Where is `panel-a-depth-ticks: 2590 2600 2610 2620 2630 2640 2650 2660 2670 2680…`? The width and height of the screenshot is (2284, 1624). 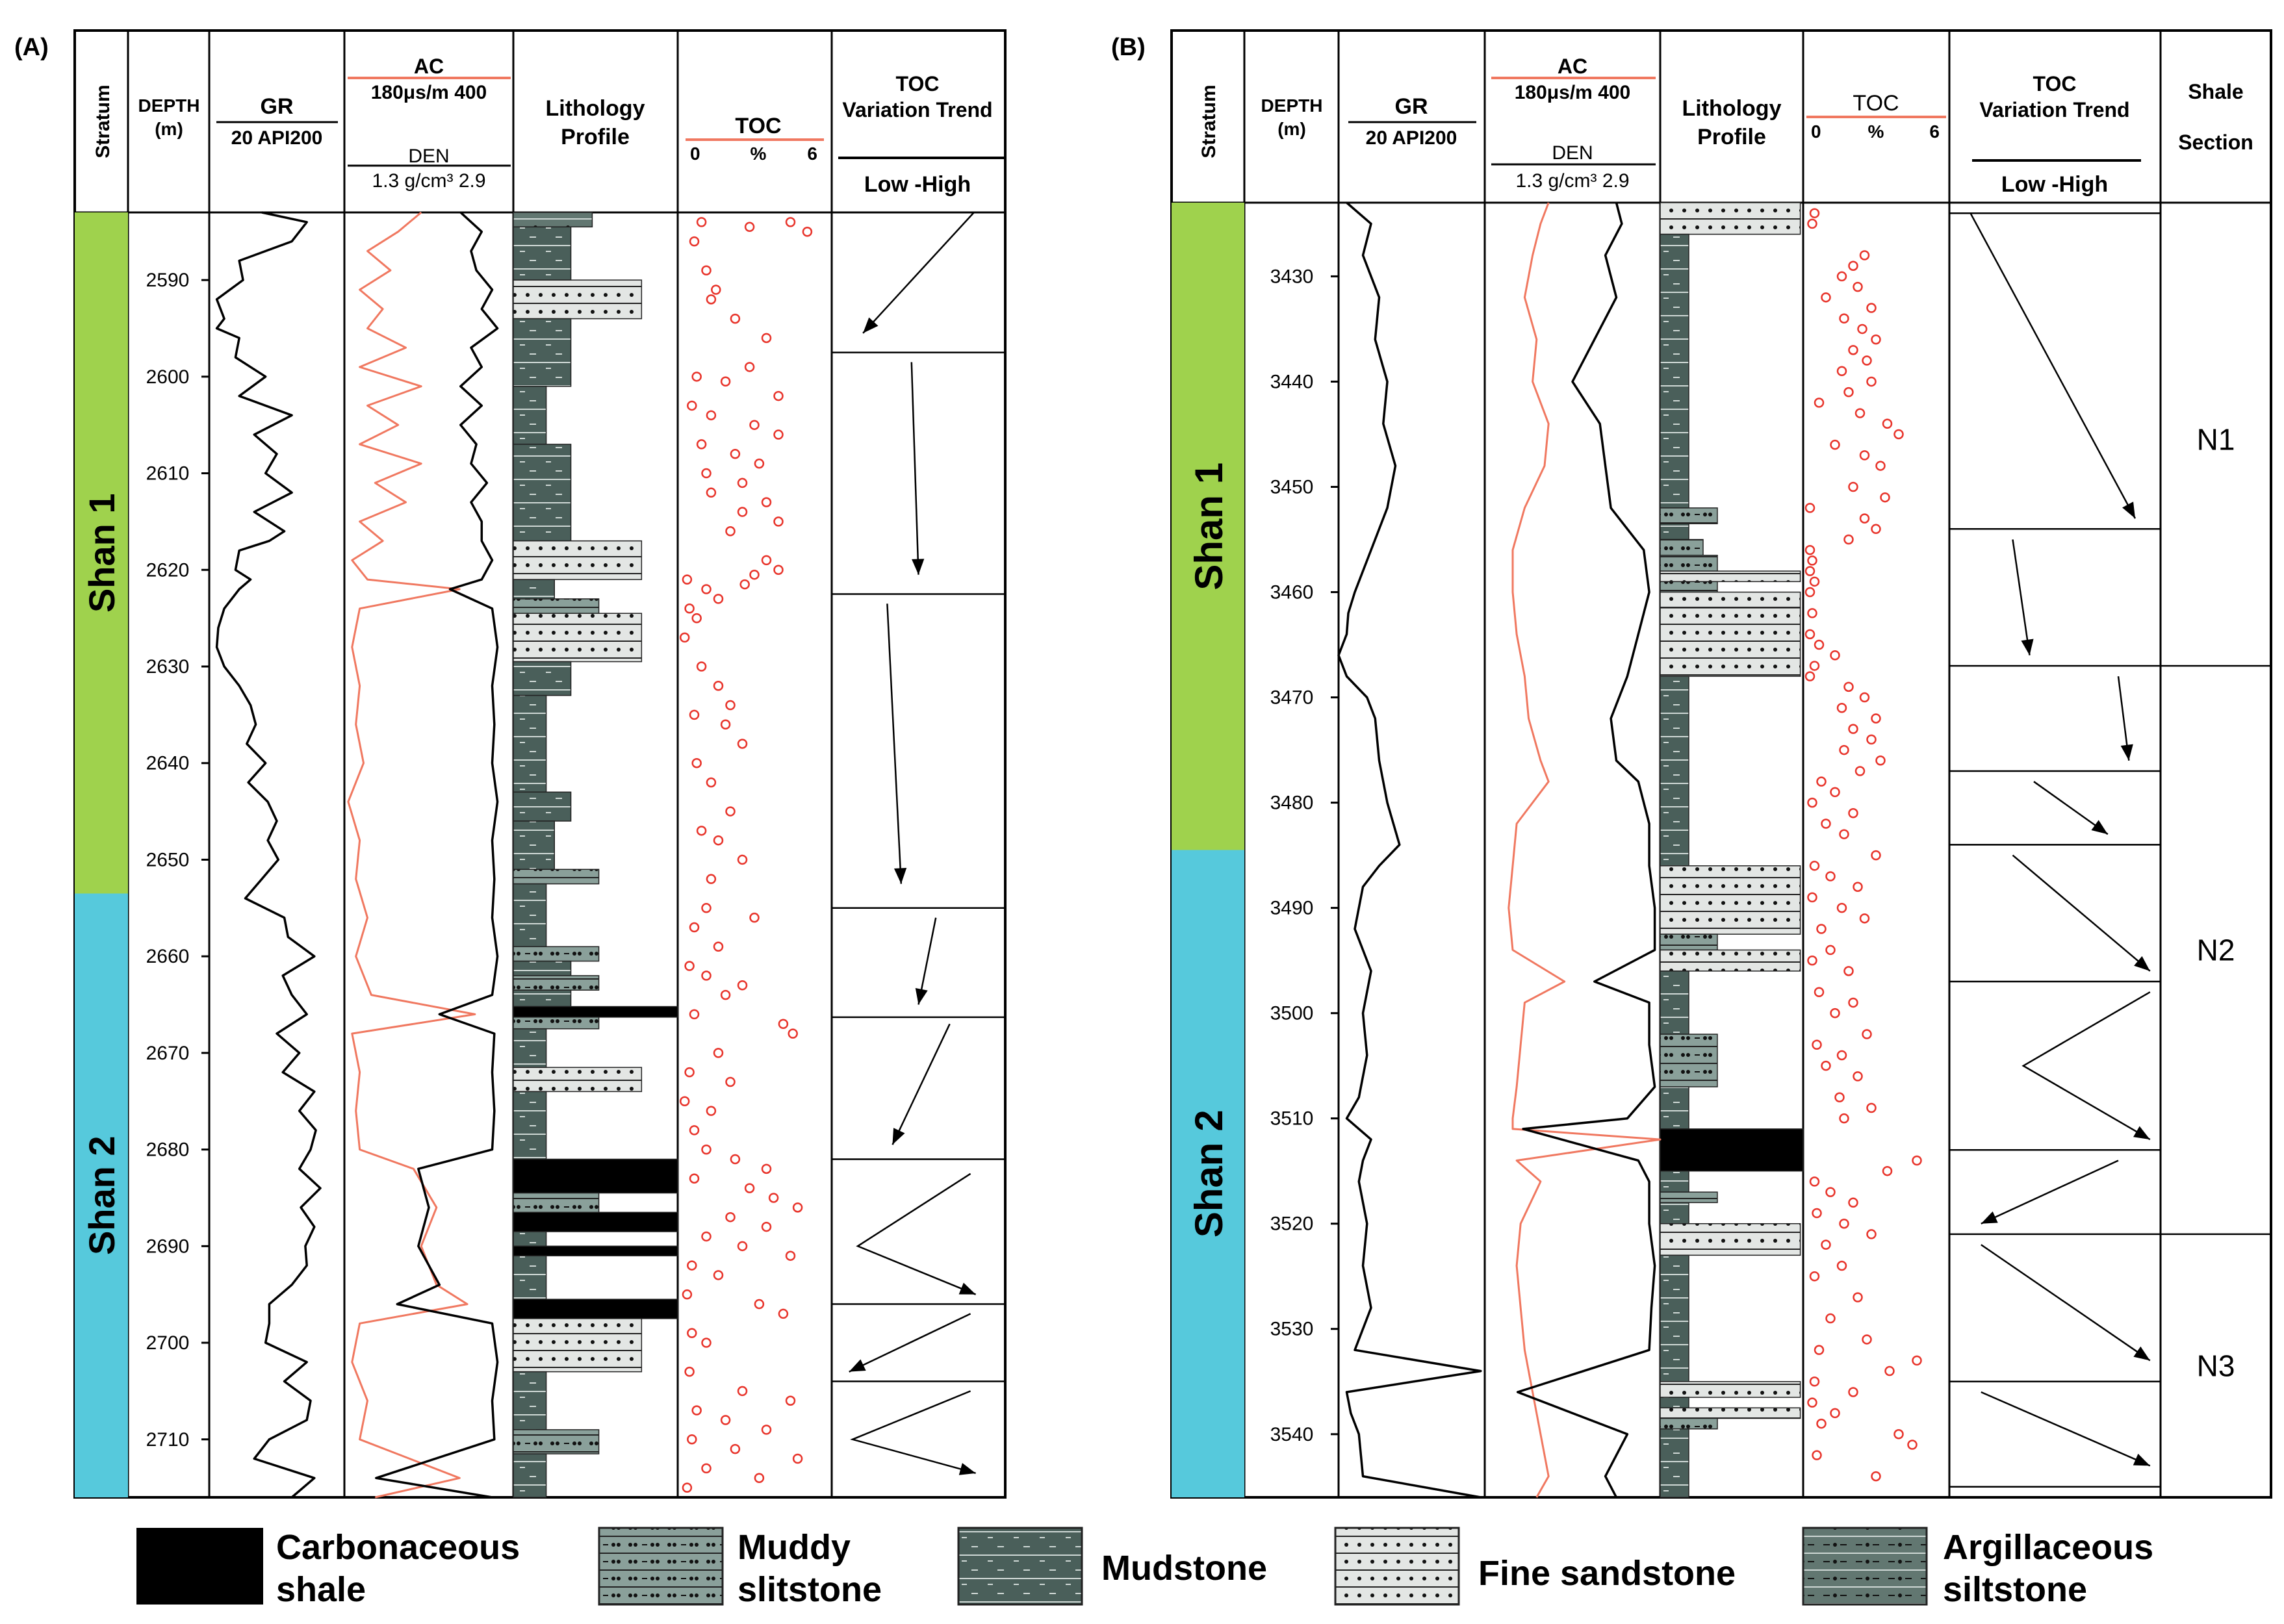 panel-a-depth-ticks: 2590 2600 2610 2620 2630 2640 2650 2660 2670 2680… is located at coordinates (177, 860).